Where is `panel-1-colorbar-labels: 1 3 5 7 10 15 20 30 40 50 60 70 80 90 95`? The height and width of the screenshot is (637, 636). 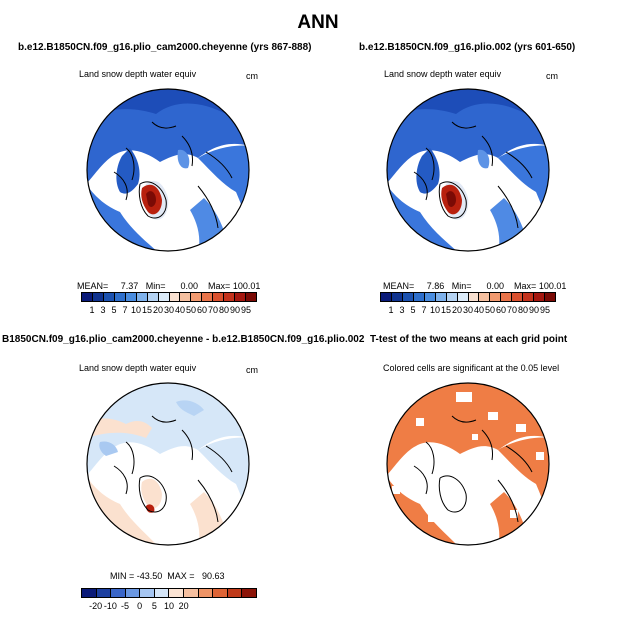 panel-1-colorbar-labels: 1 3 5 7 10 15 20 30 40 50 60 70 80 90 95 is located at coordinates (169, 311).